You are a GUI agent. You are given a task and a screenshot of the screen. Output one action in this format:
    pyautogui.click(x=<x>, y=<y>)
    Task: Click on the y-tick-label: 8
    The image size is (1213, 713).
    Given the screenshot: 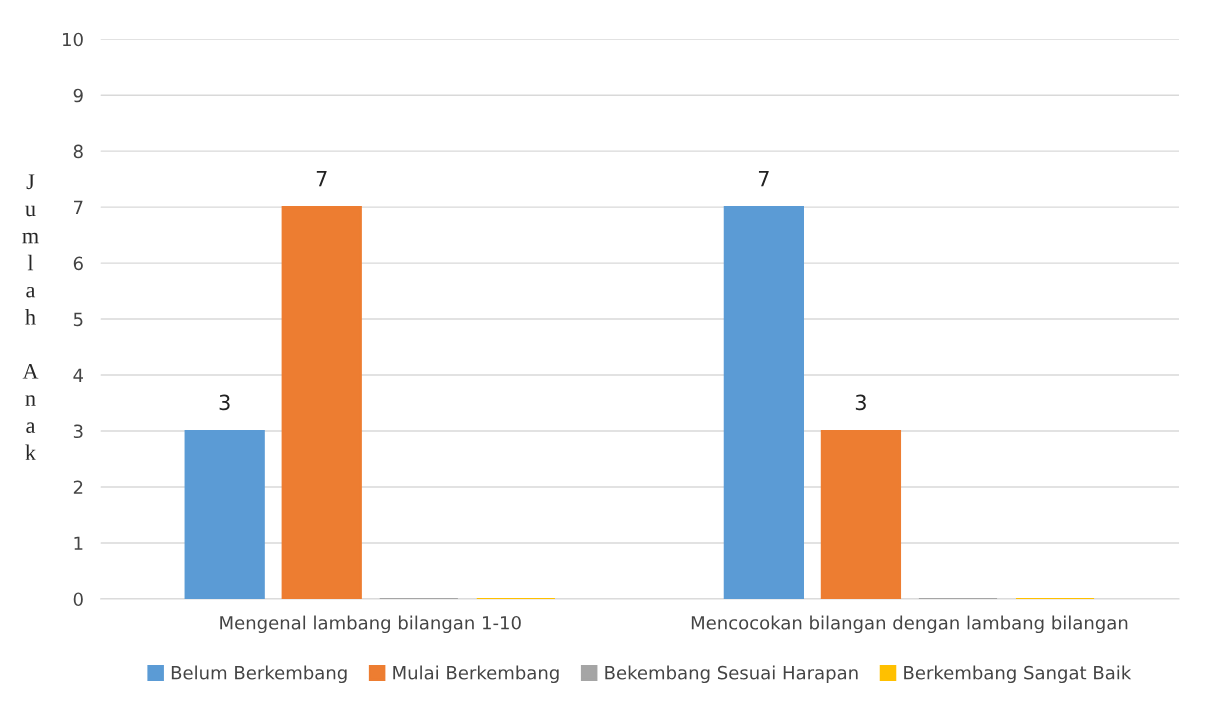 What is the action you would take?
    pyautogui.click(x=78, y=151)
    